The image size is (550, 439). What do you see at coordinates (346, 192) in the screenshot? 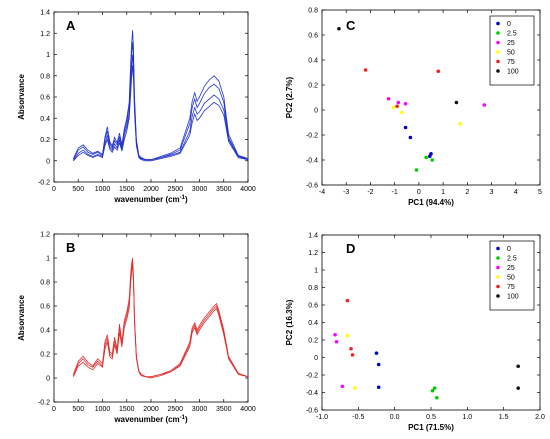
I see `x-tick-label: -3` at bounding box center [346, 192].